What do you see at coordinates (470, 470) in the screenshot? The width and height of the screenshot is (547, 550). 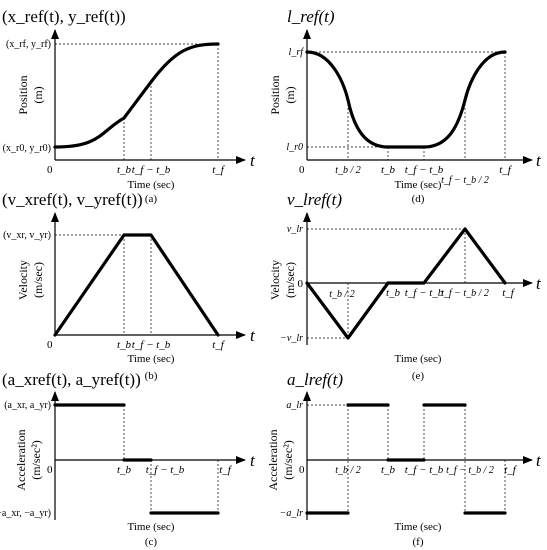 I see `panel-f-xtick-tftb2: t_f − t_b / 2` at bounding box center [470, 470].